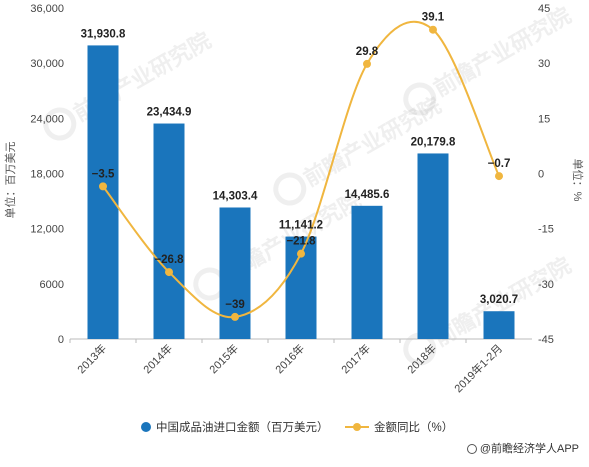 The height and width of the screenshot is (467, 589). What do you see at coordinates (61, 340) in the screenshot?
I see `y-left-tick-label: 0` at bounding box center [61, 340].